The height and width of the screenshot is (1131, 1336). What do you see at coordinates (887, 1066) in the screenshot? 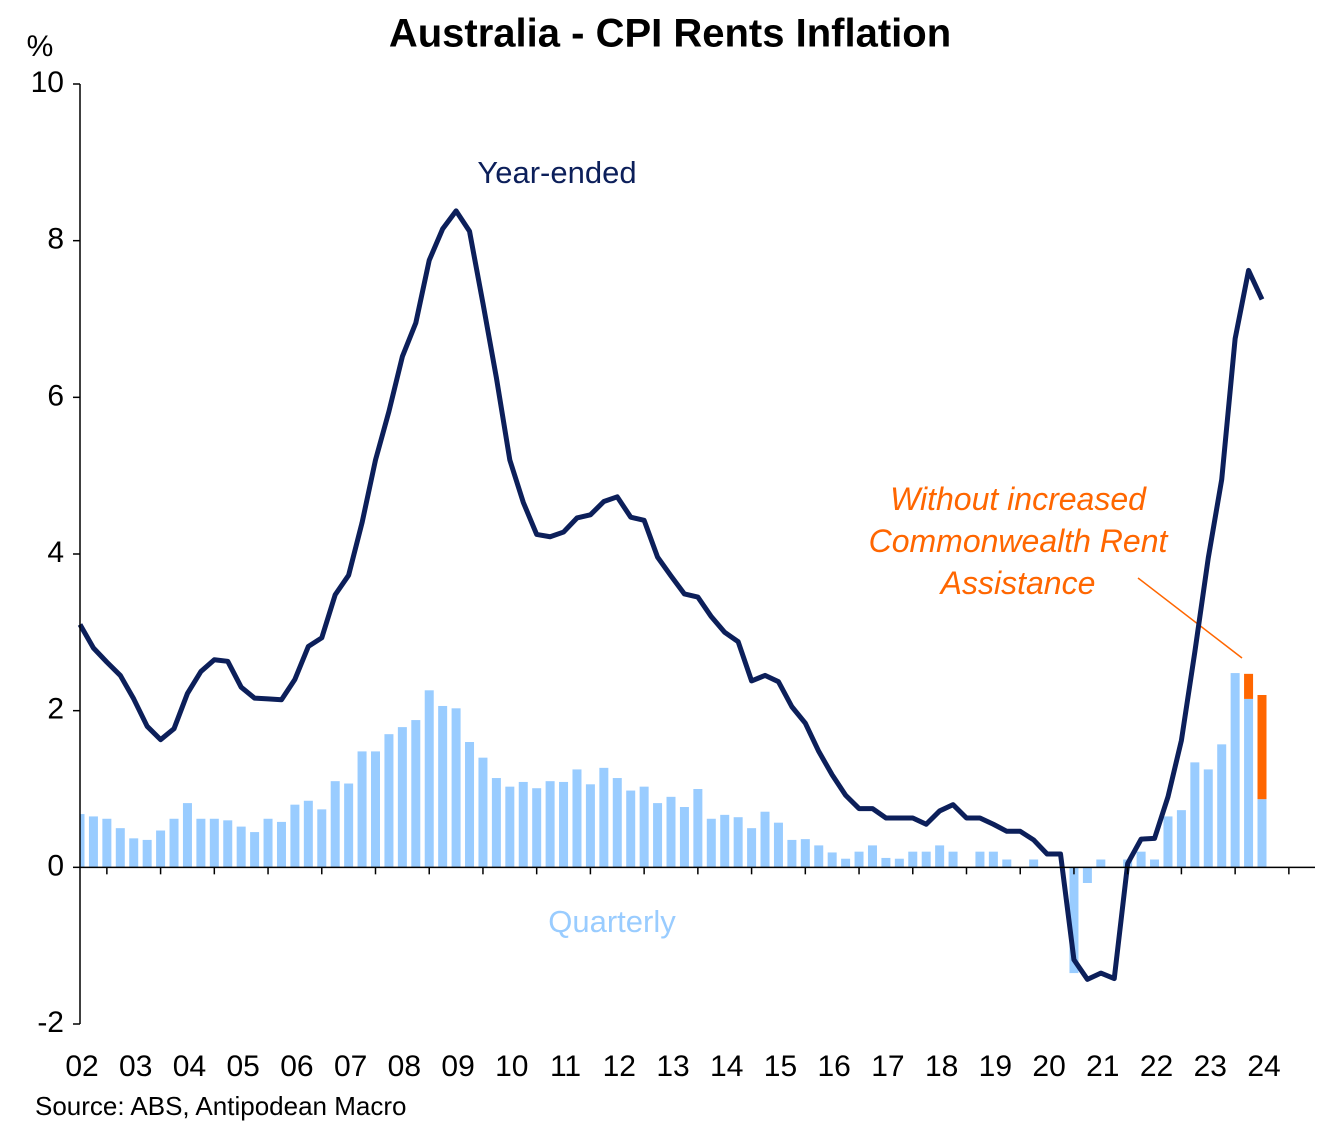
I see `x-tick-label: 17` at bounding box center [887, 1066].